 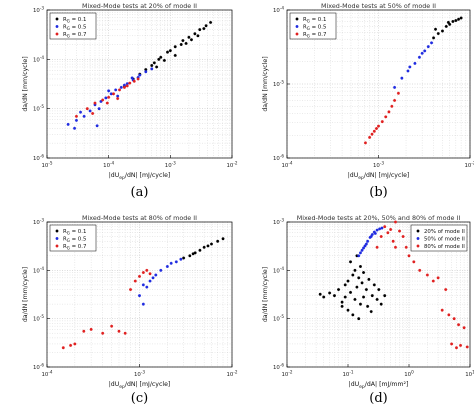 I want to click on y-axis-label: da/dN [mm/cycle], so click(x=265, y=294).